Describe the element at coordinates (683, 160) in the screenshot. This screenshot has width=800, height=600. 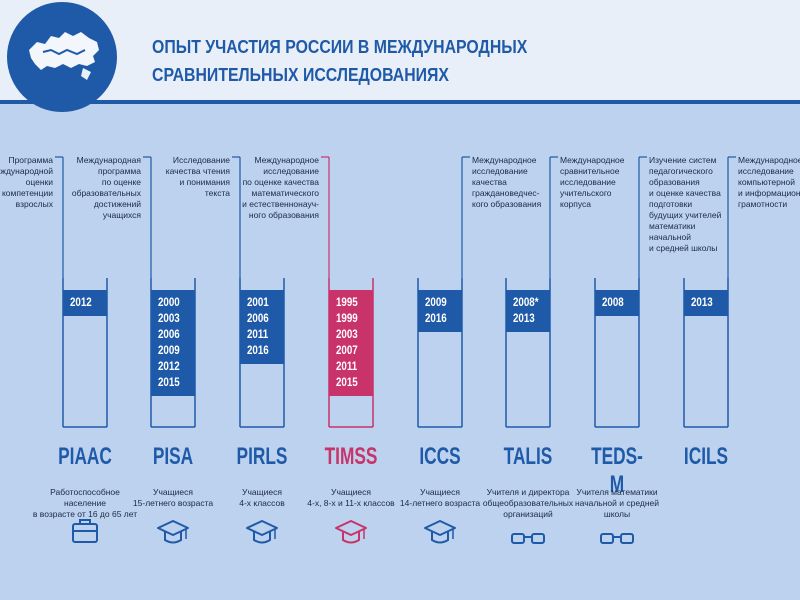
I see `description-line: Изучение систем` at that location.